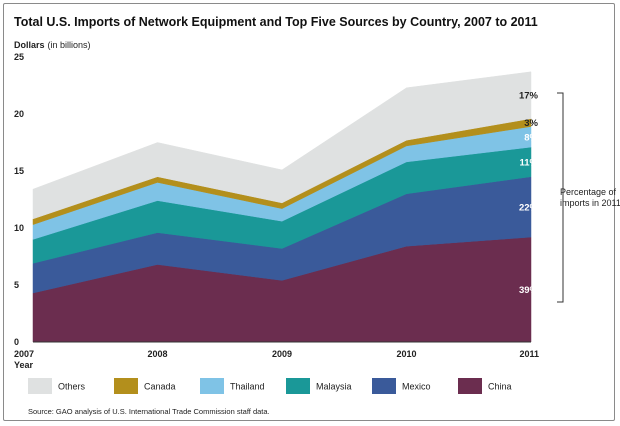  What do you see at coordinates (24, 365) in the screenshot?
I see `x-axis-label: Year` at bounding box center [24, 365].